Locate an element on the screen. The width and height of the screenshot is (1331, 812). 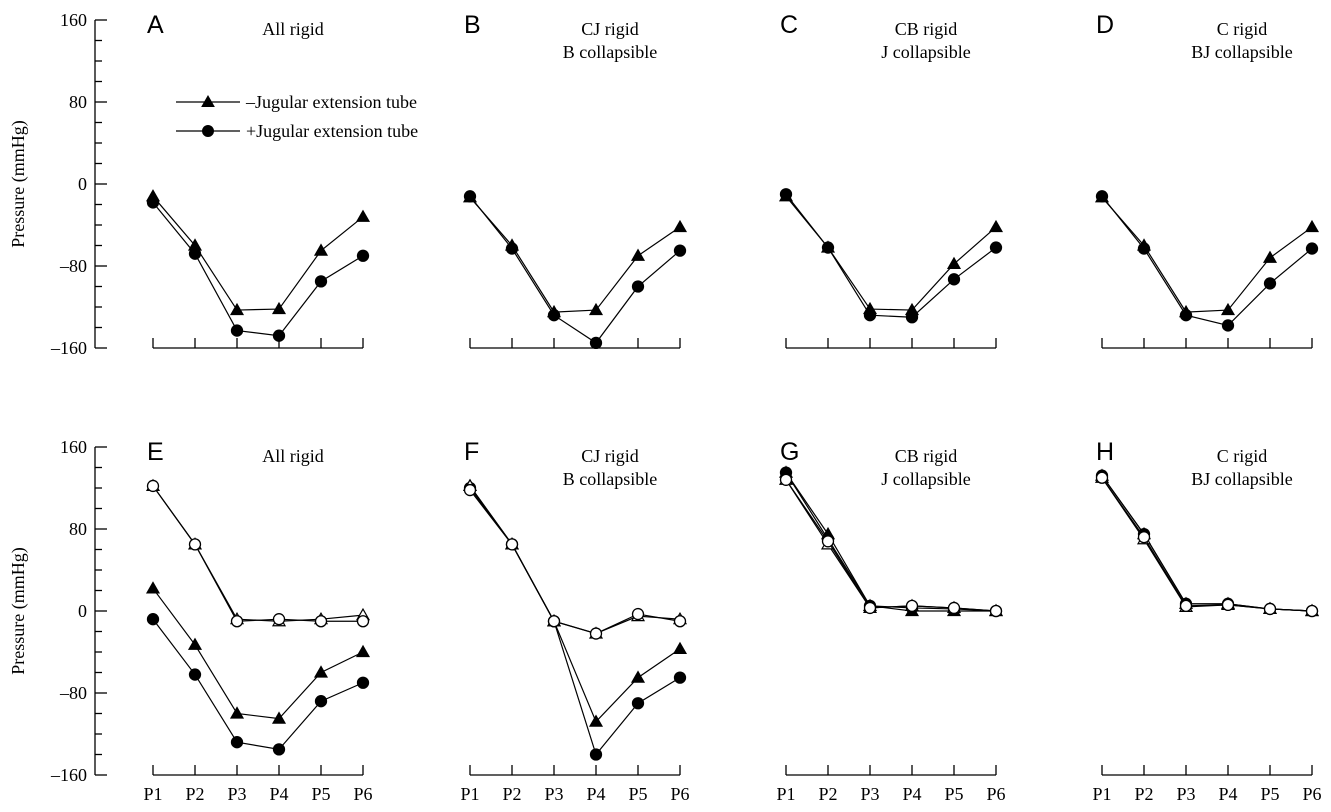
legend-entry: +Jugular extension tube is located at coordinates (297, 131).